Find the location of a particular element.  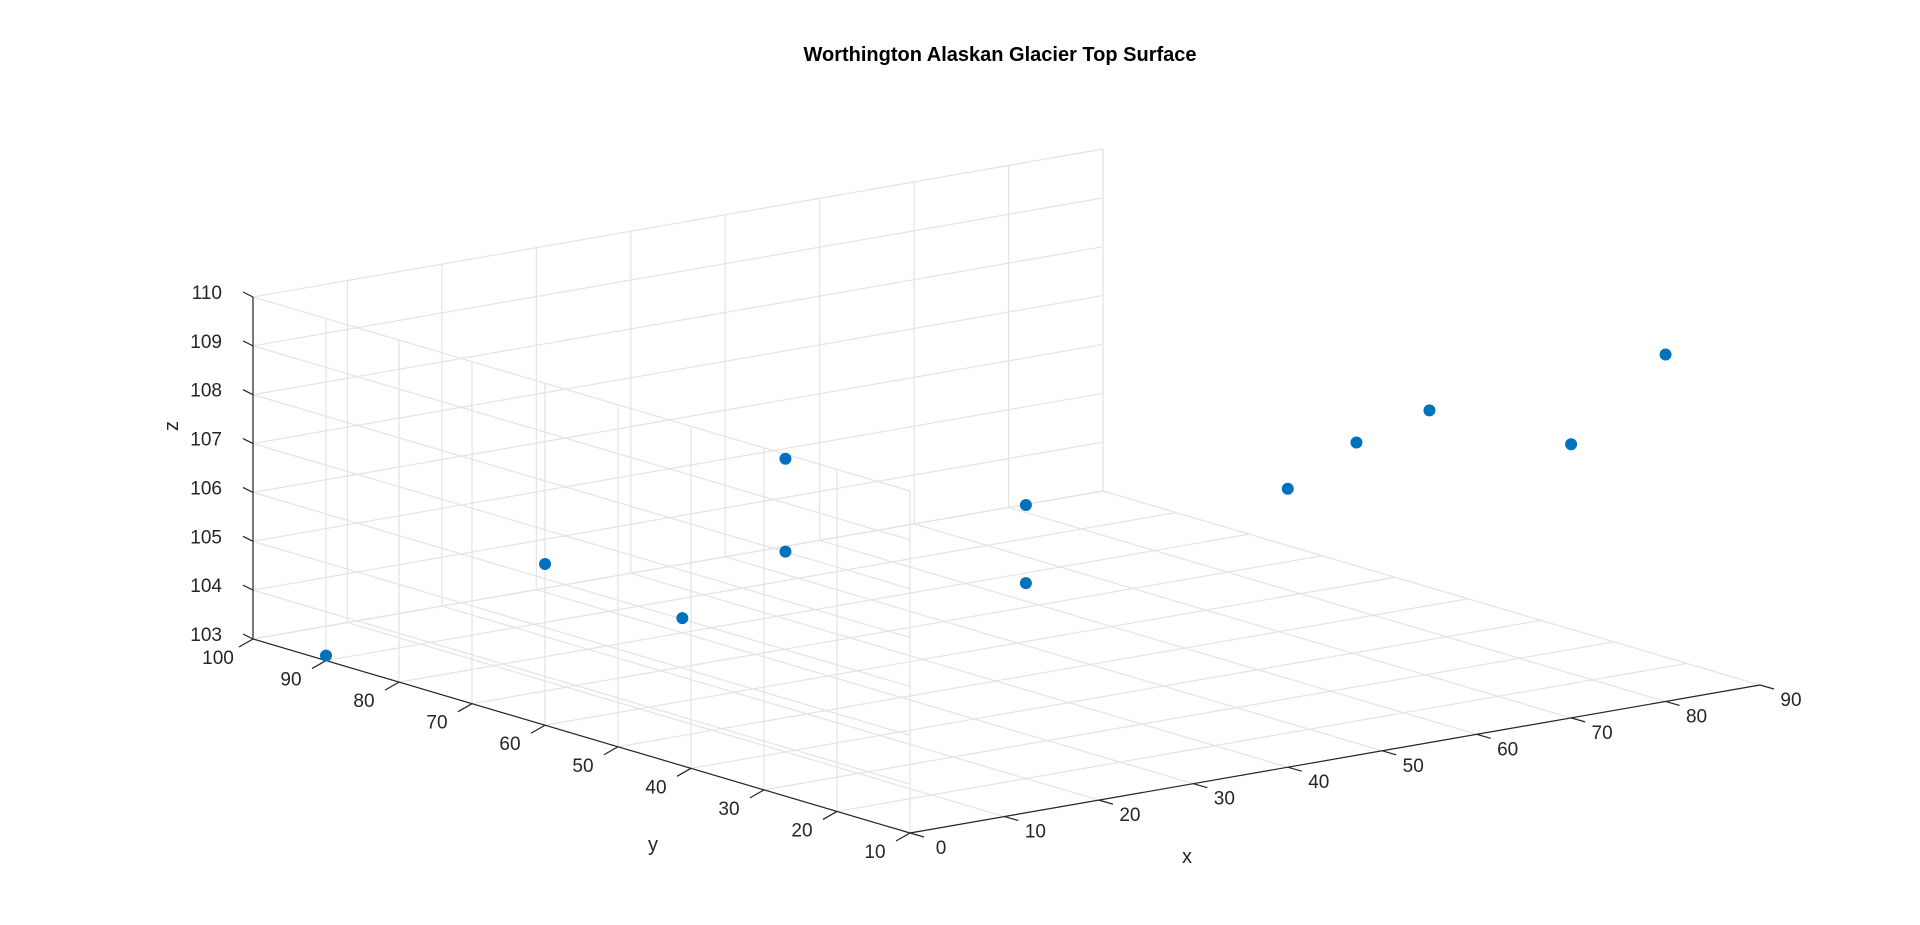

z-tick-label: 106 is located at coordinates (206, 488).